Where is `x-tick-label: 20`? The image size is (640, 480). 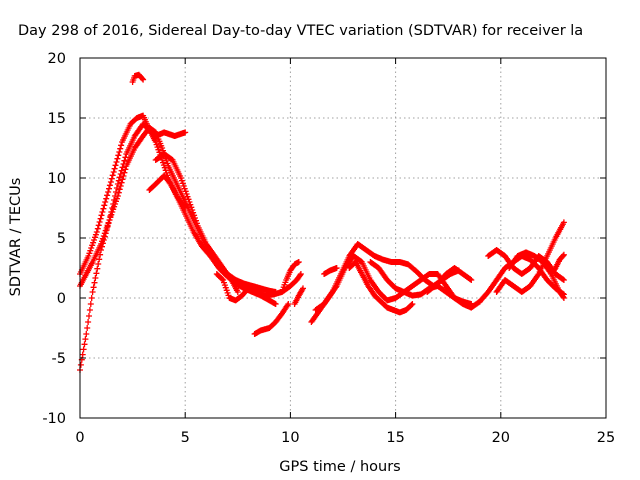
x-tick-label: 20 is located at coordinates (501, 438).